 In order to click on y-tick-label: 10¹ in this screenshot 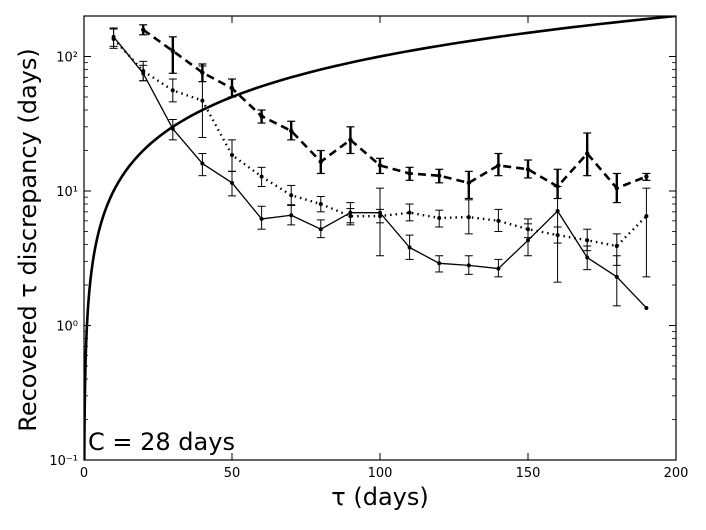, I will do `click(67, 192)`.